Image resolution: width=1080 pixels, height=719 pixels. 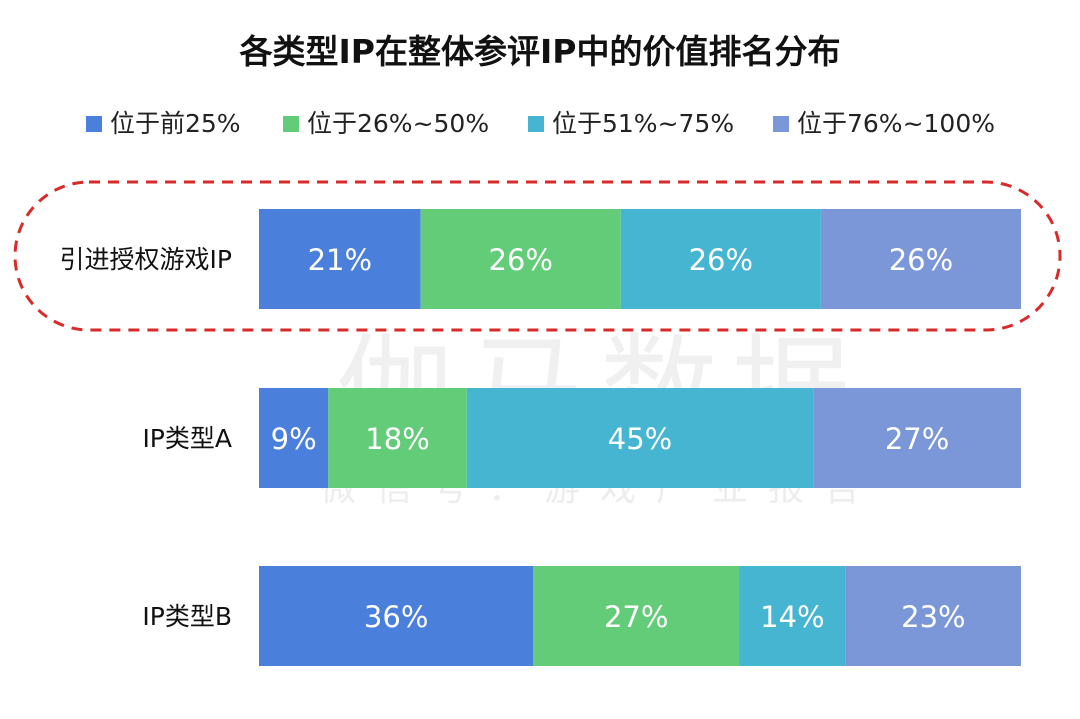 What do you see at coordinates (146, 259) in the screenshot?
I see `category-label: 引进授权游戏IP` at bounding box center [146, 259].